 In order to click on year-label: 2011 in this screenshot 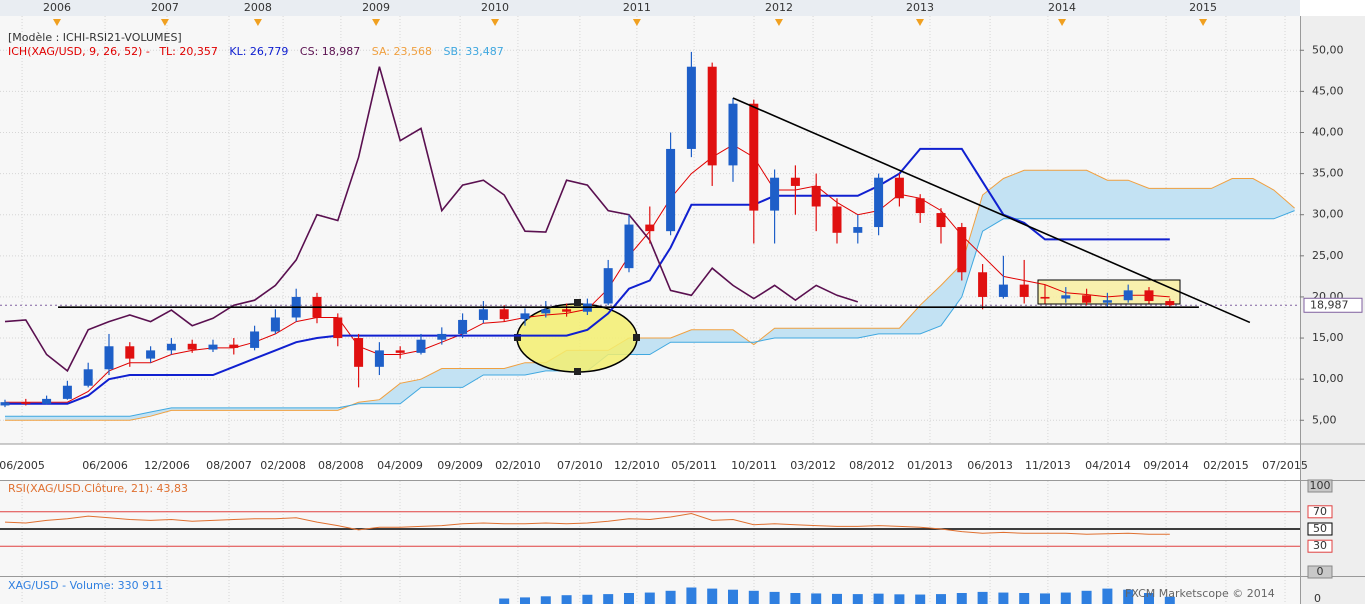, I will do `click(637, 7)`.